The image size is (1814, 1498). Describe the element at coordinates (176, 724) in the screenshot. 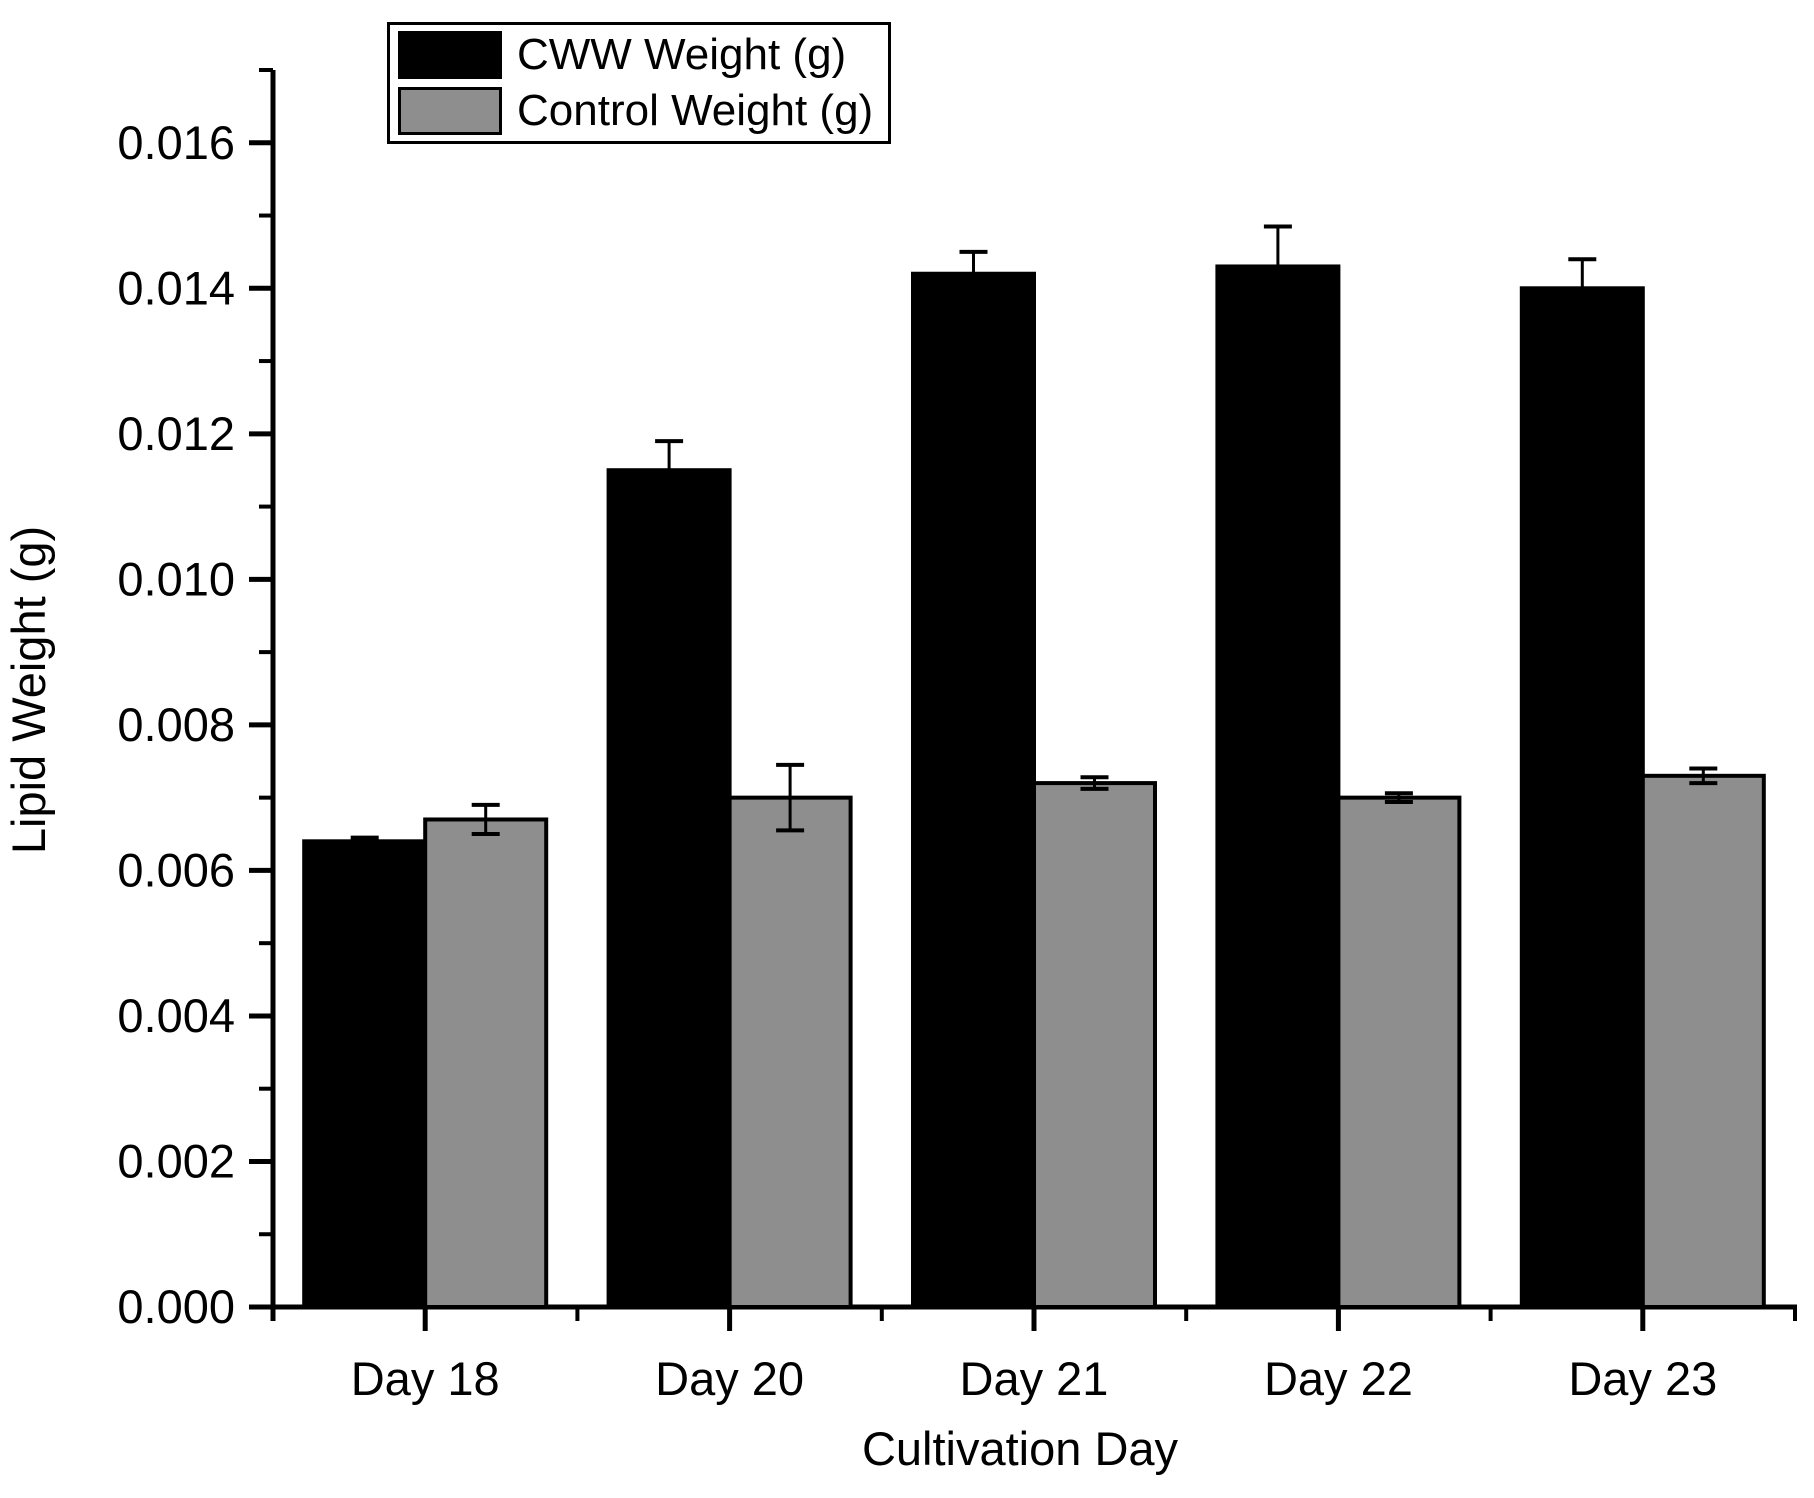

I see `y-tick-label: 0.008` at that location.